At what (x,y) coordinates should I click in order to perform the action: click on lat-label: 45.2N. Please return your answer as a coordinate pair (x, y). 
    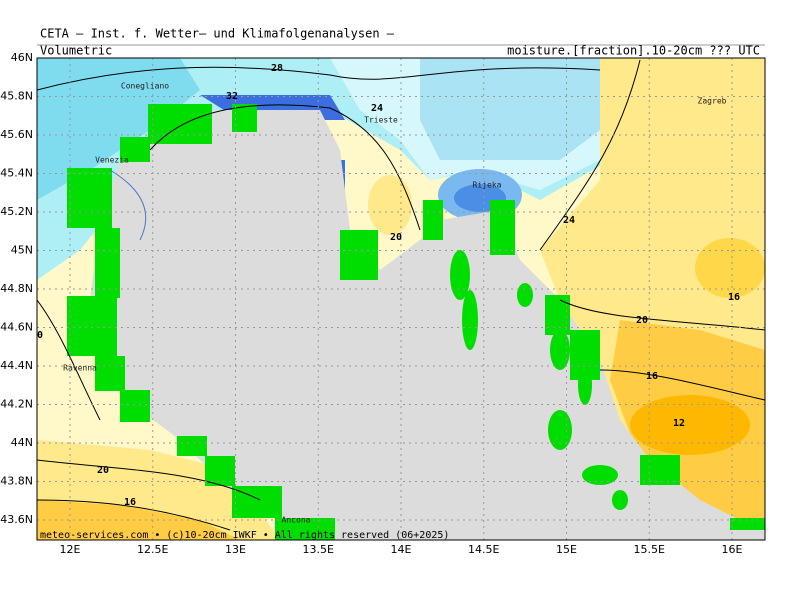
    Looking at the image, I should click on (16, 211).